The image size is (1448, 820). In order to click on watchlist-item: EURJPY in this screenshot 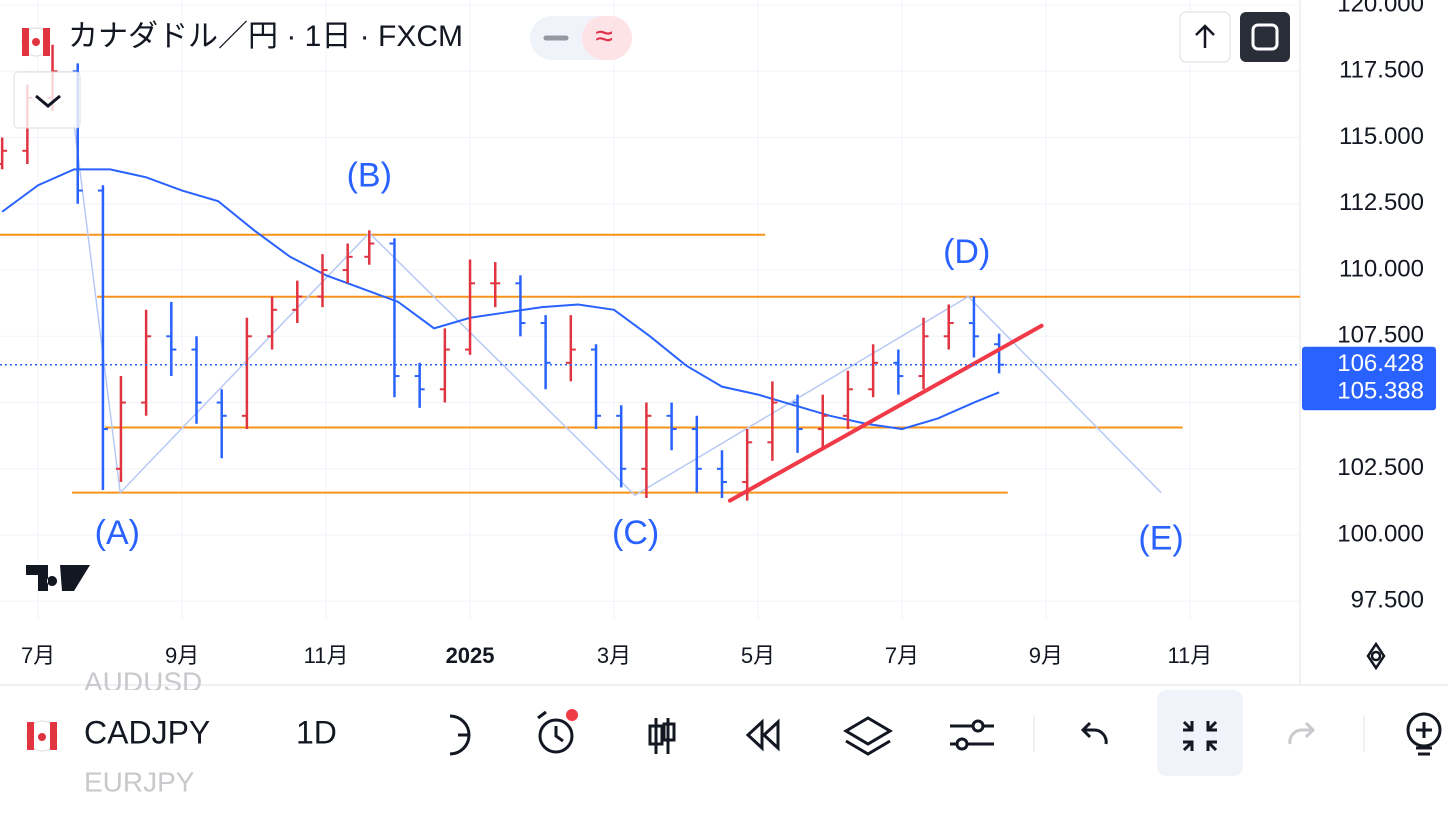, I will do `click(139, 781)`.